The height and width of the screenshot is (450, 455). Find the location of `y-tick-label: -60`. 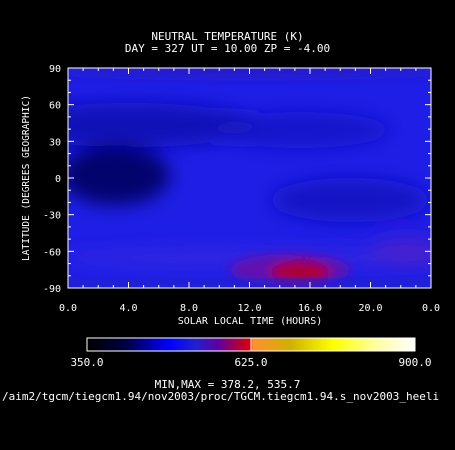

y-tick-label: -60 is located at coordinates (52, 252).